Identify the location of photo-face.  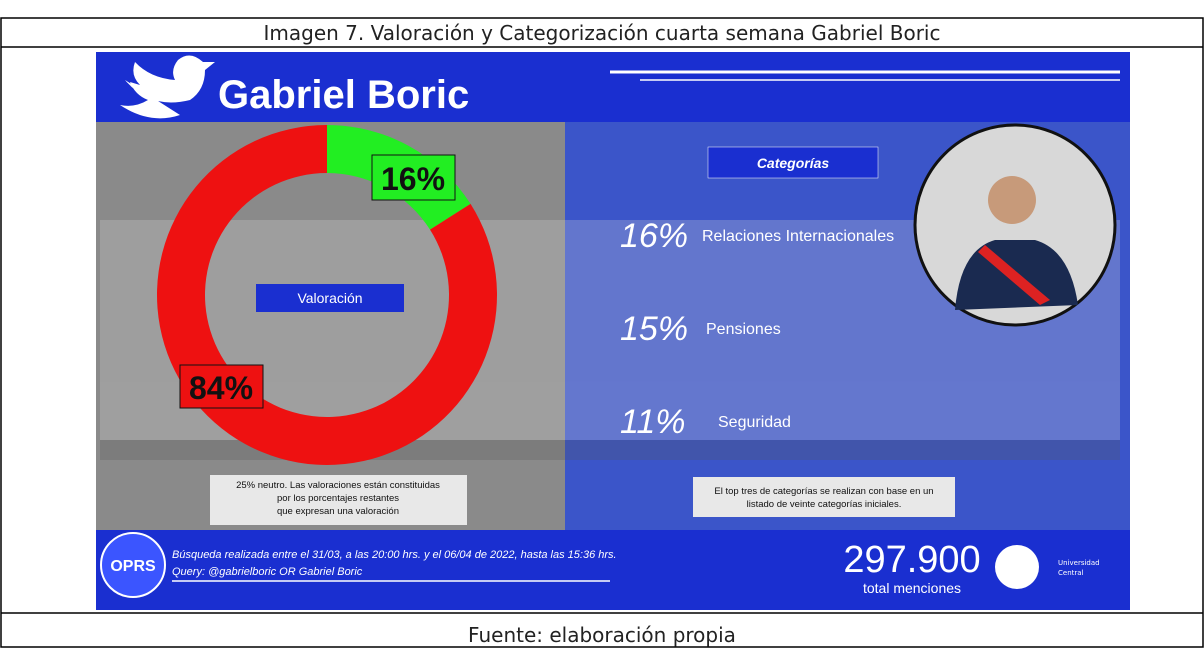
(1012, 200).